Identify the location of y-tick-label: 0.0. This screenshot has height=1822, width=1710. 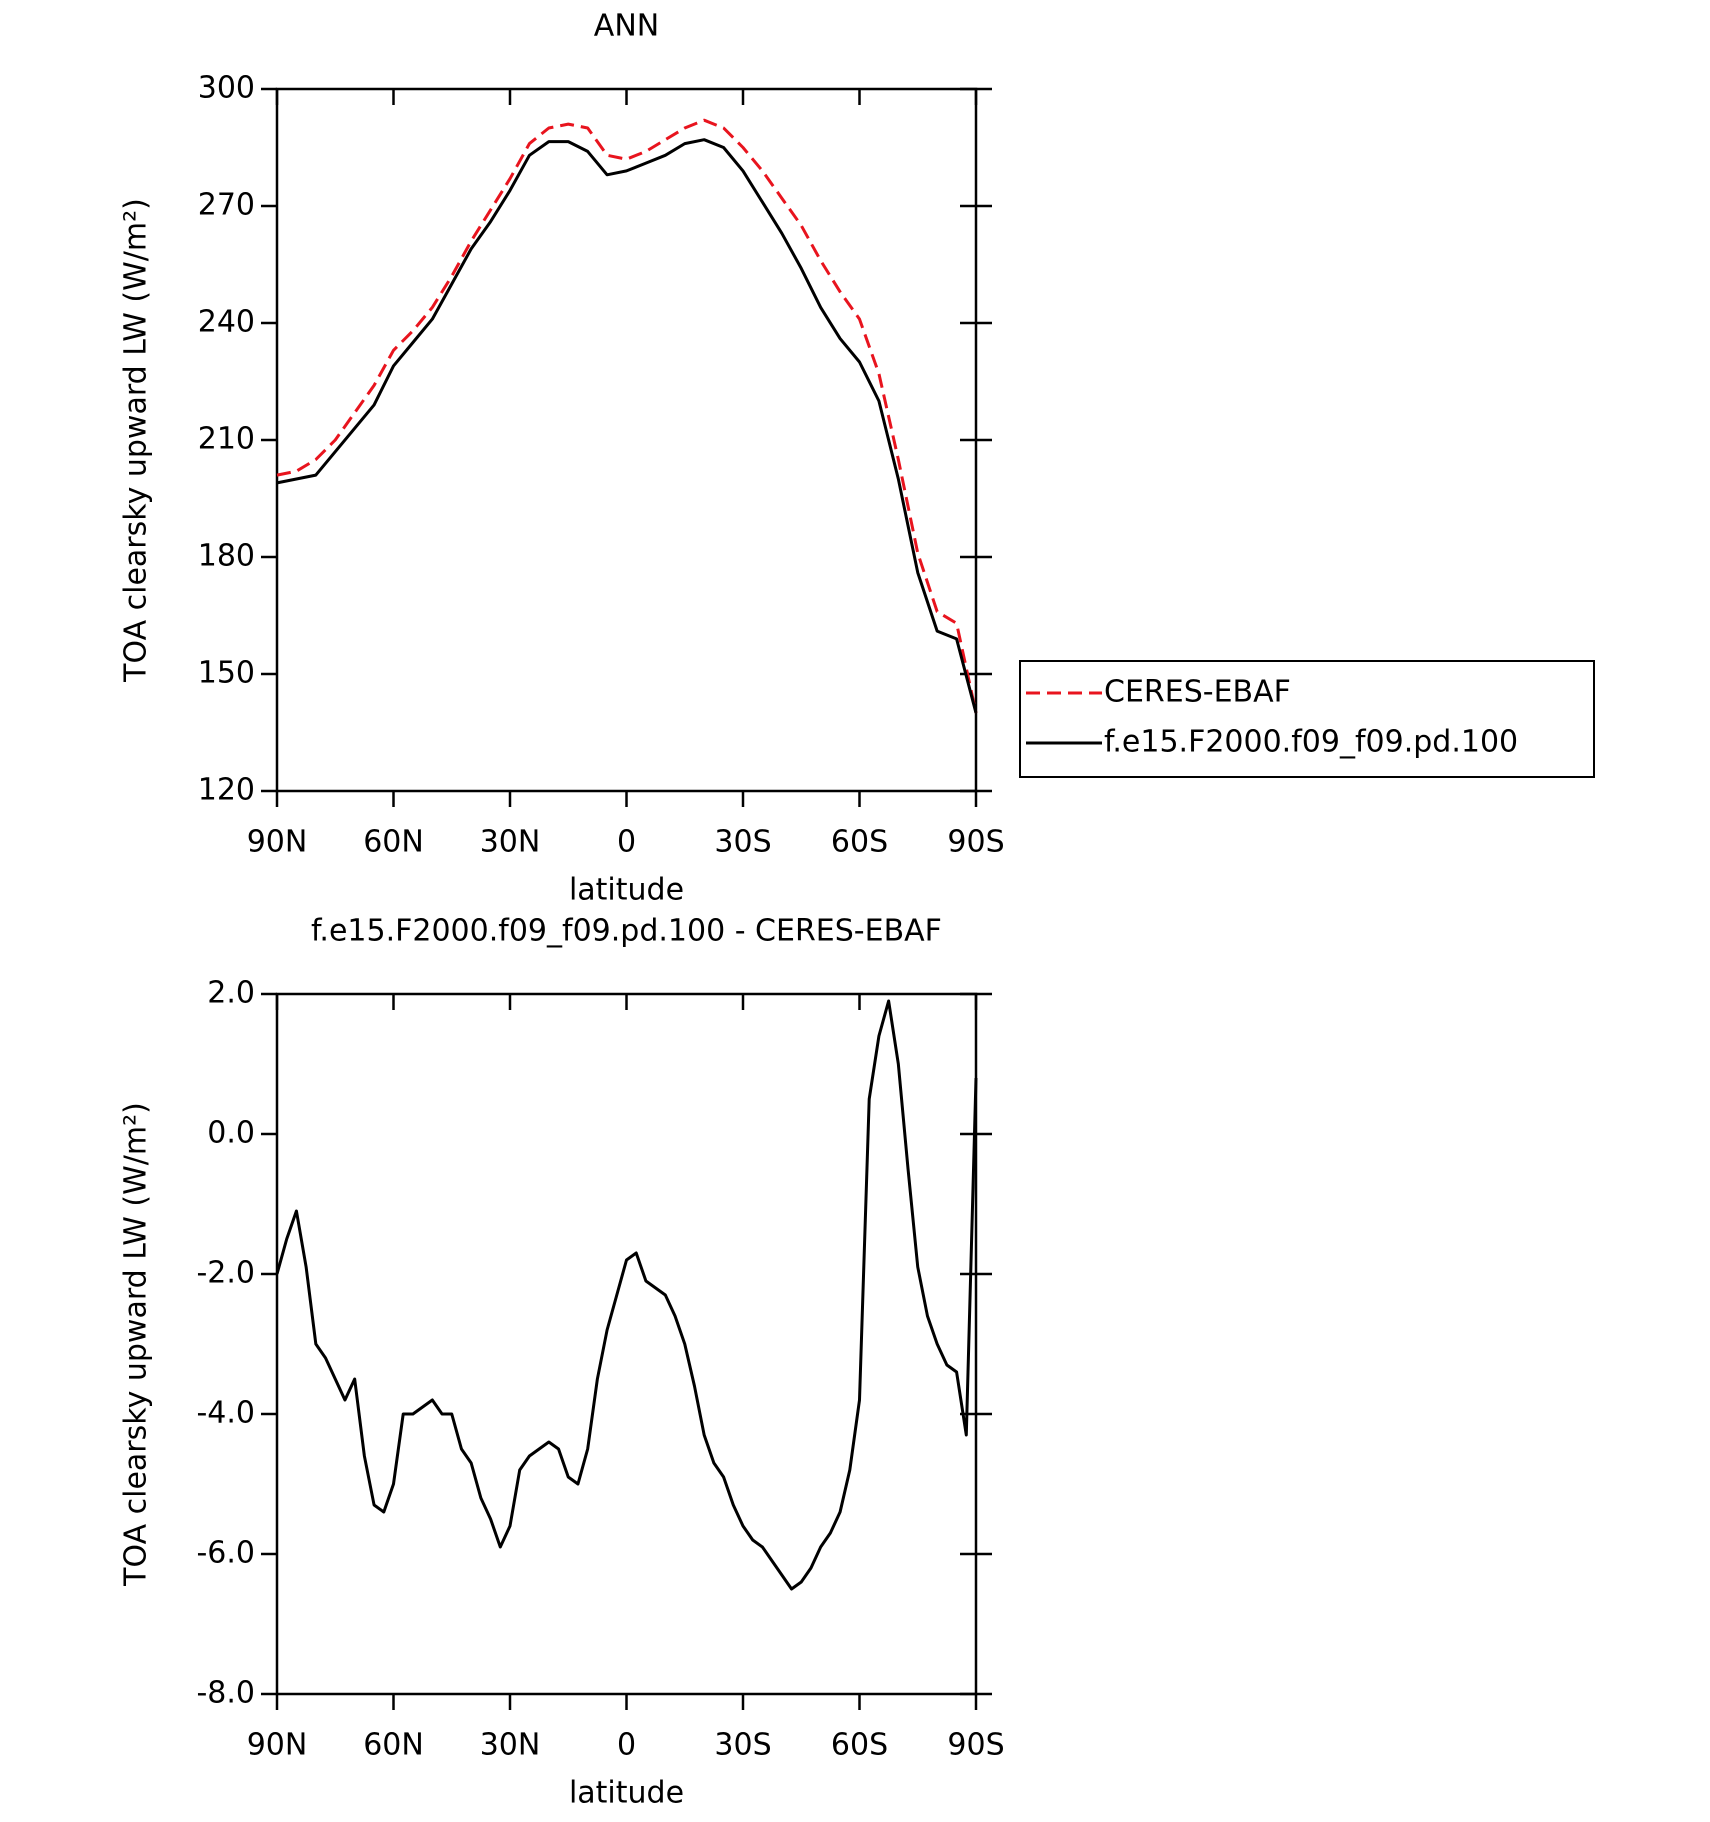
(231, 1133).